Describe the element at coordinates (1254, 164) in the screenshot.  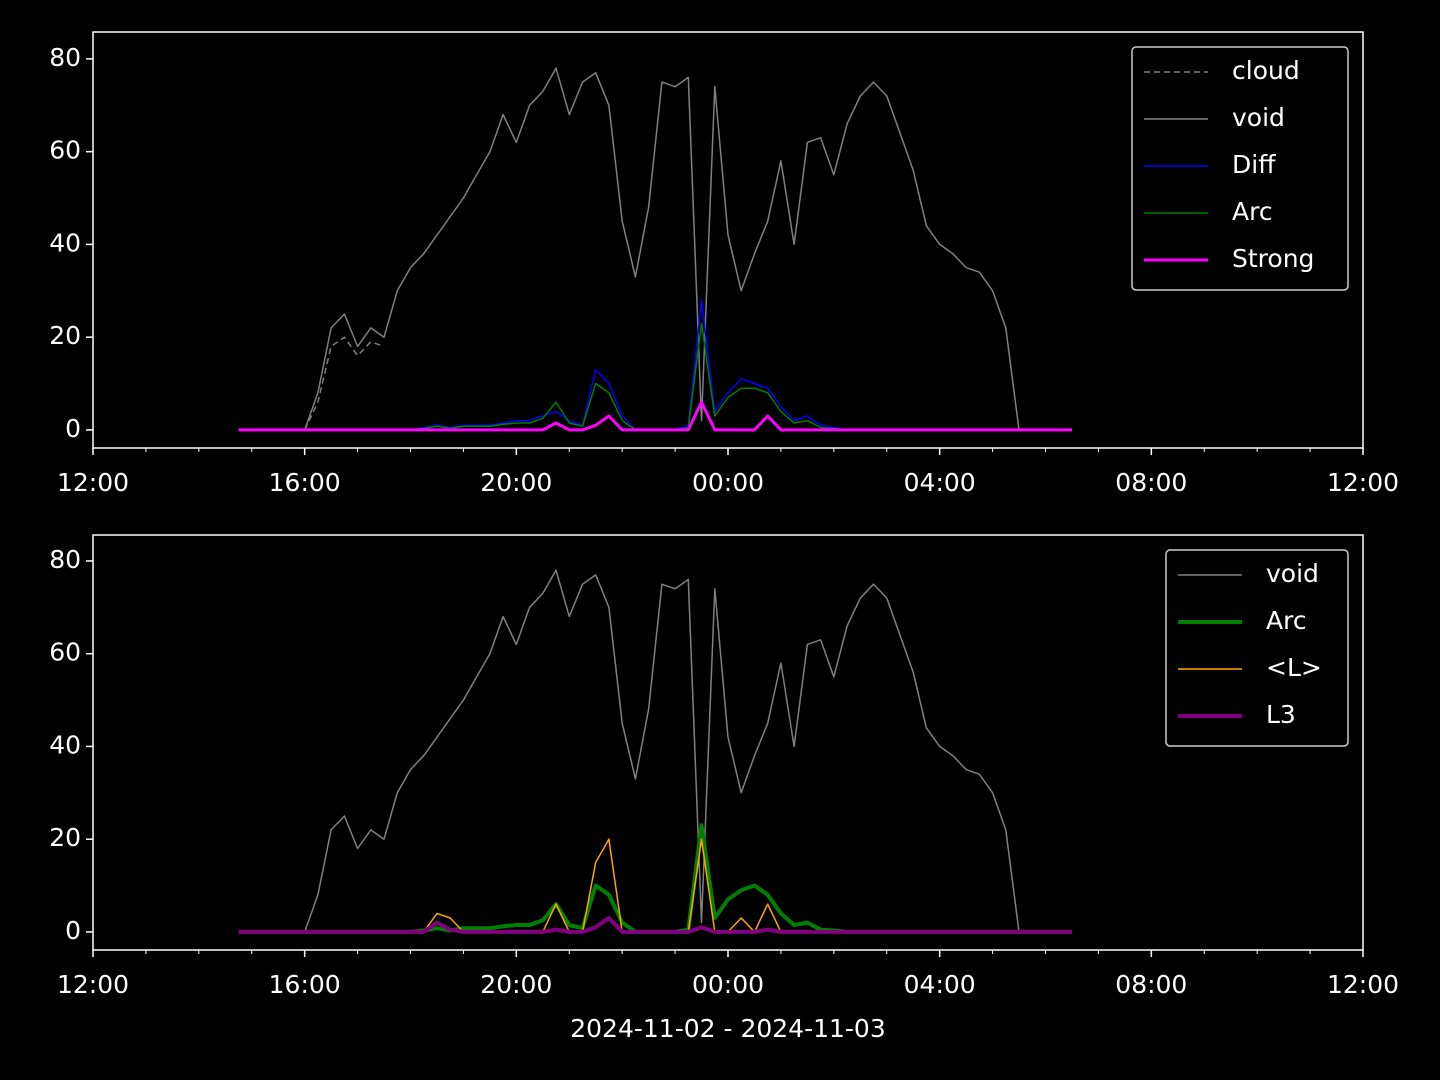
I see `legend-label: Diff` at that location.